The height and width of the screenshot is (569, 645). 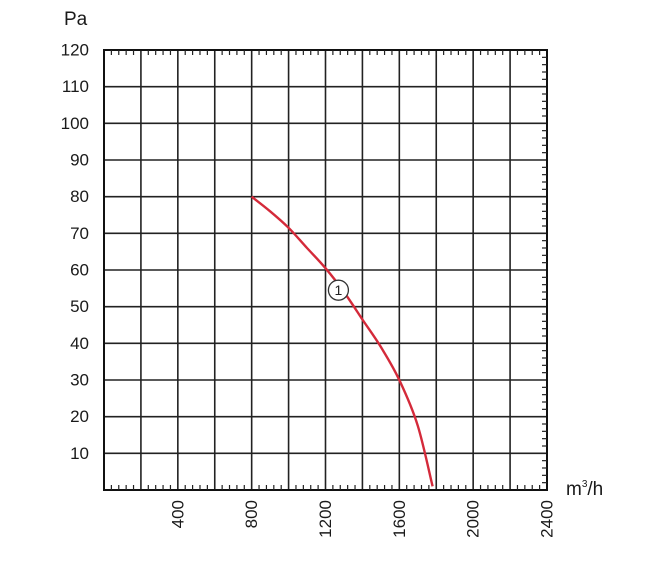 What do you see at coordinates (75, 252) in the screenshot?
I see `y-tick-labels: 10 20 30 40 50 60 70 80 90 100 110 120` at bounding box center [75, 252].